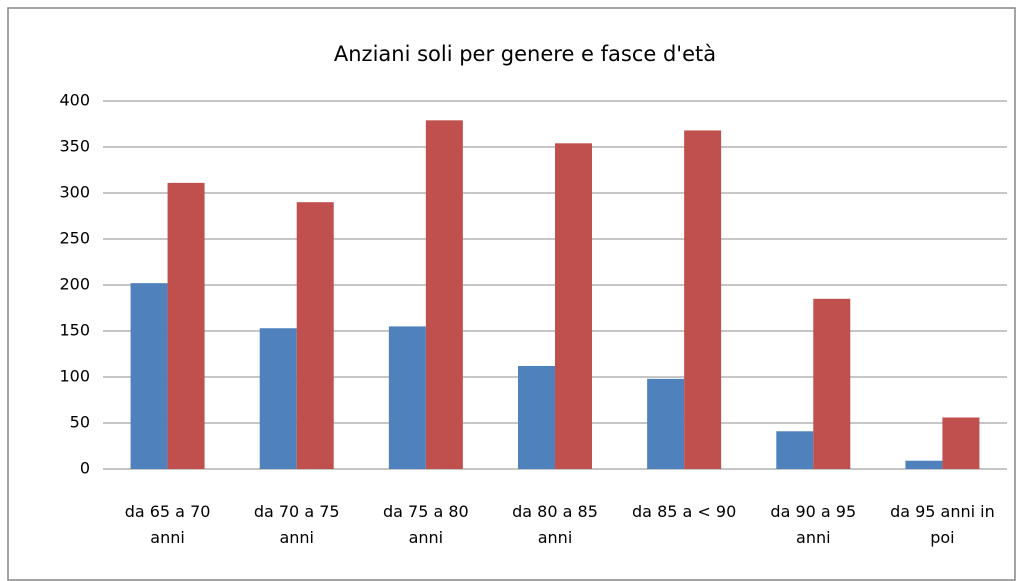  I want to click on x-tick-label: da 75 a 80 anni, so click(425, 524).